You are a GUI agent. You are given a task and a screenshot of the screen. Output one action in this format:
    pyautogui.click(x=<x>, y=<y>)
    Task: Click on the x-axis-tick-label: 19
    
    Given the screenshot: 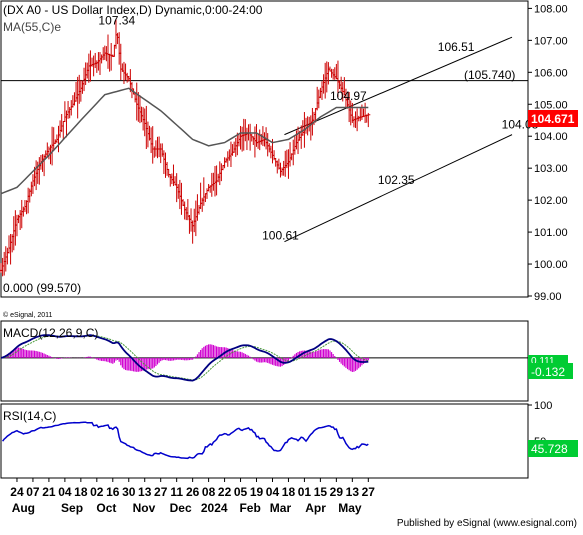 What is the action you would take?
    pyautogui.click(x=257, y=492)
    